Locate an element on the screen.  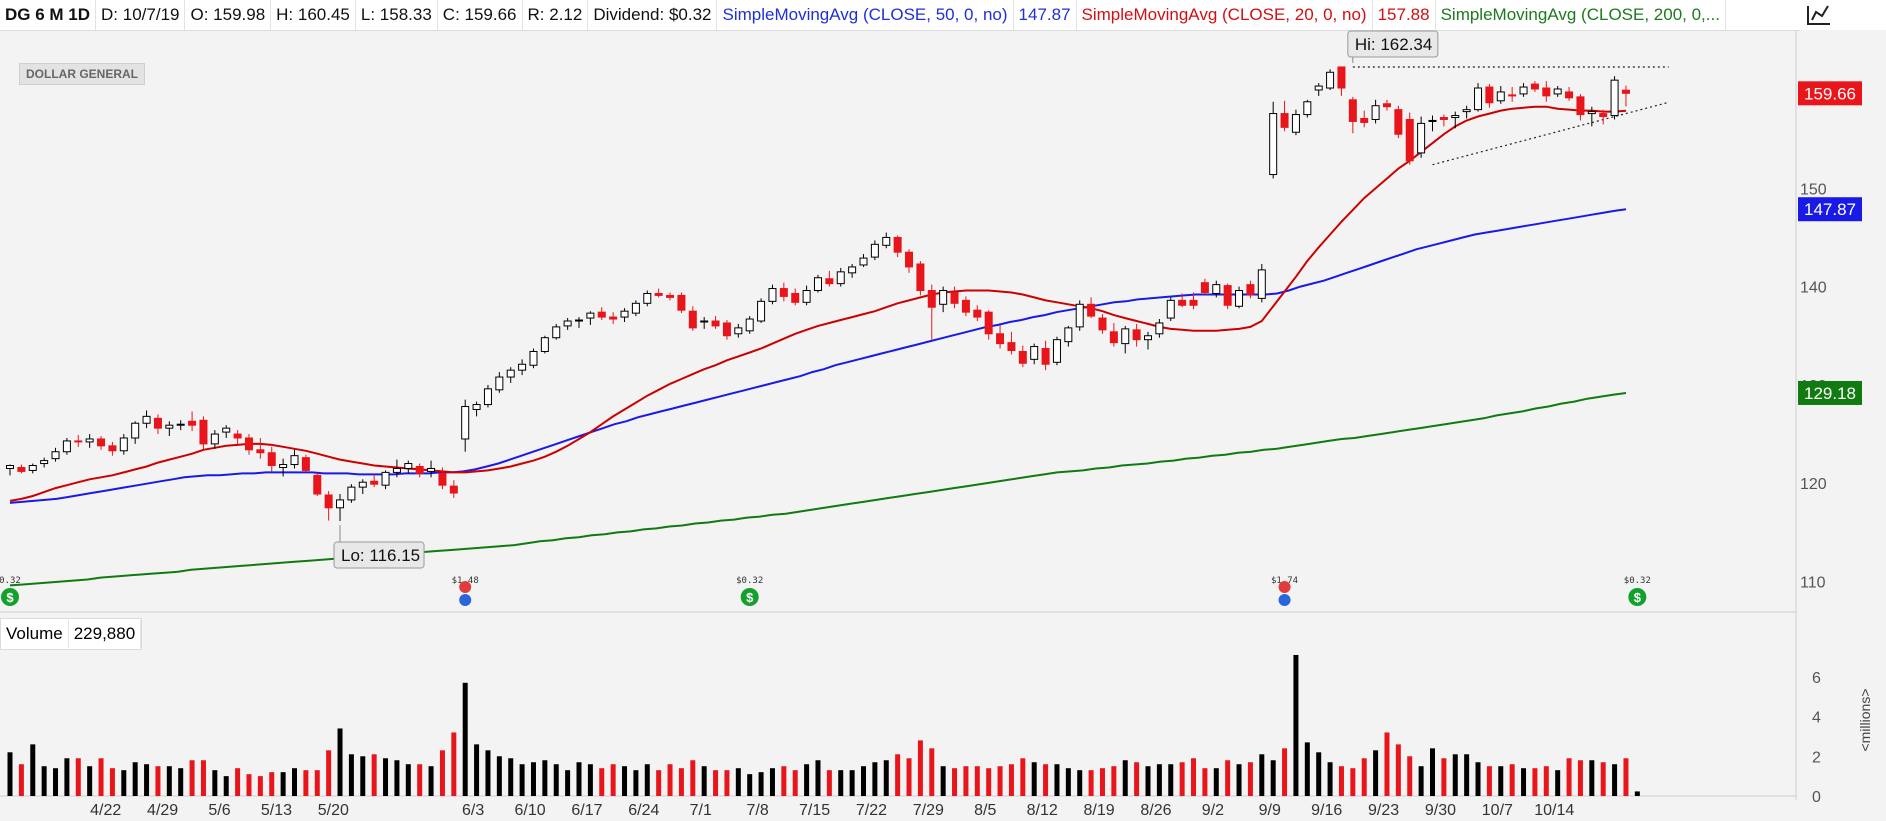
date-tick-label: 9/16 is located at coordinates (1326, 810).